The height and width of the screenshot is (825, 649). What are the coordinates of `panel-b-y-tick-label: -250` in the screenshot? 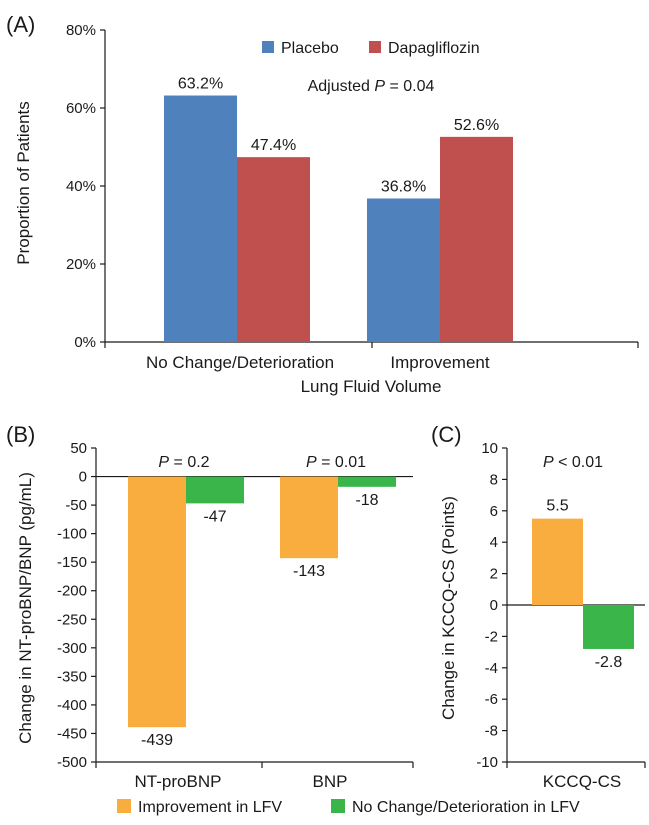 It's located at (72, 619).